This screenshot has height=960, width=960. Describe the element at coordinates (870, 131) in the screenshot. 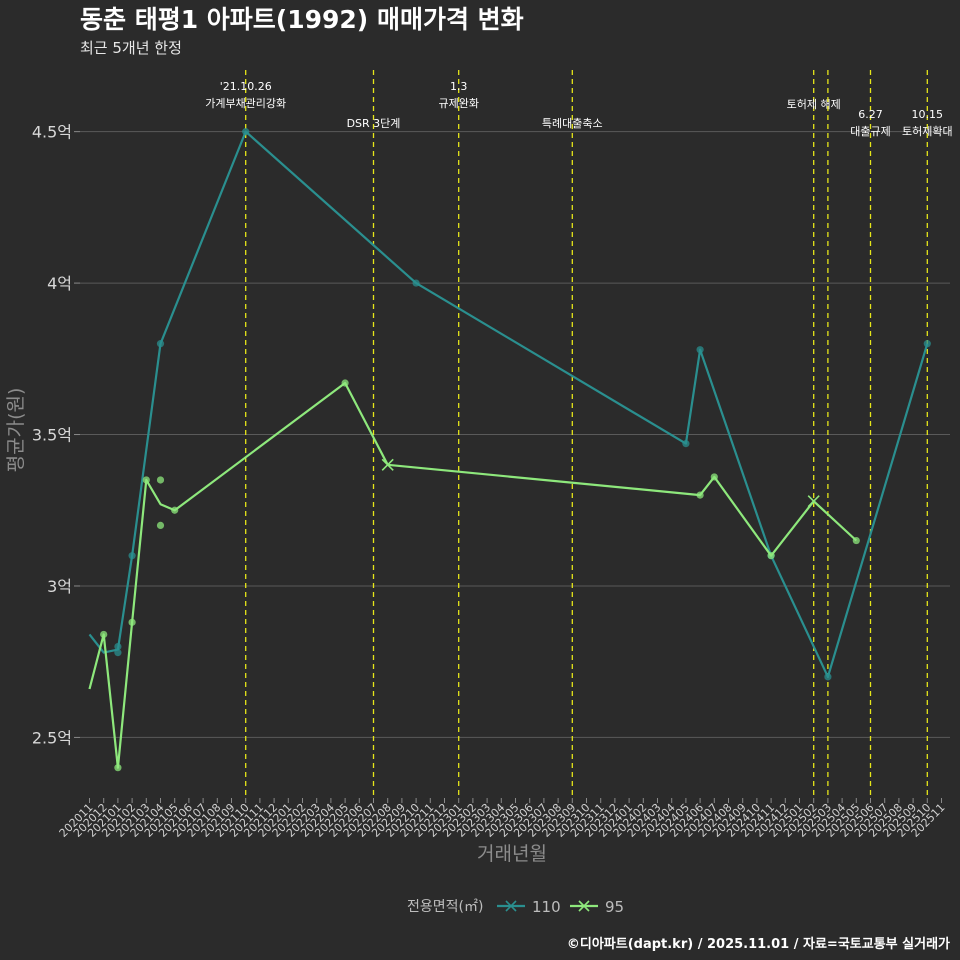

I see `event-label: 대출규제` at that location.